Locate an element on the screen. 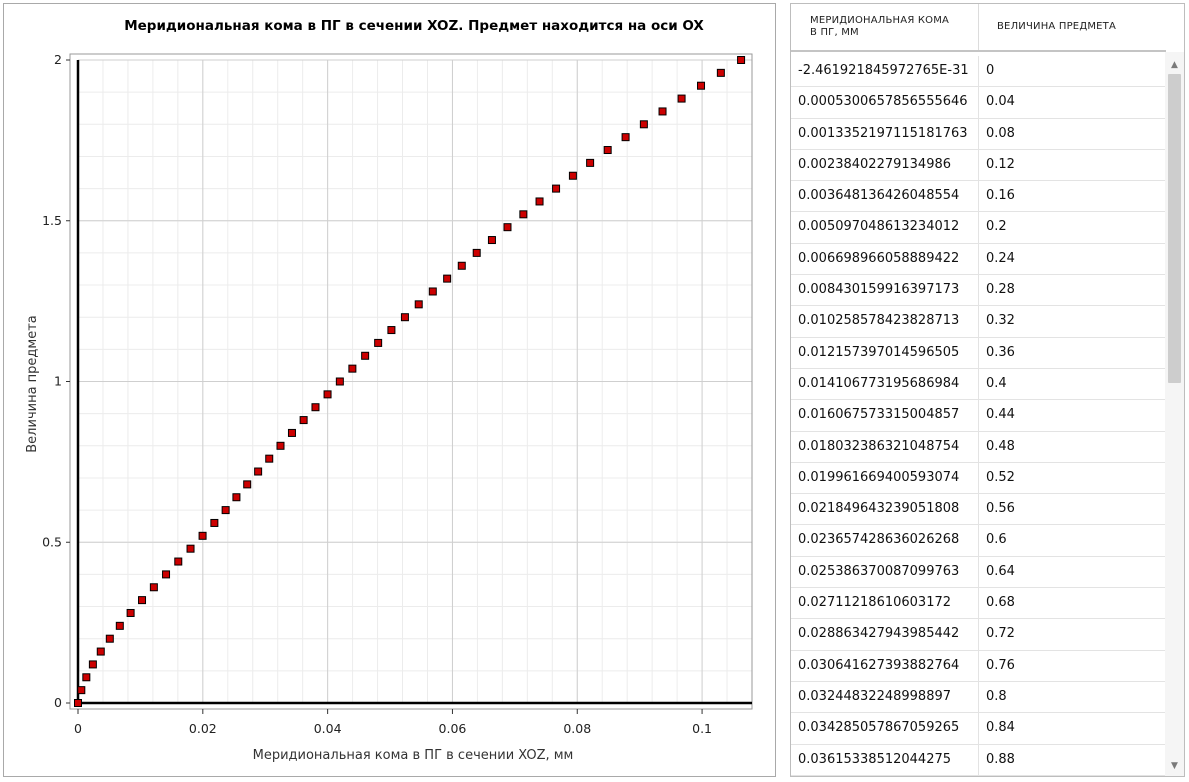 Image resolution: width=1189 pixels, height=782 pixels. cell-object-size: 0.44 is located at coordinates (1072, 415).